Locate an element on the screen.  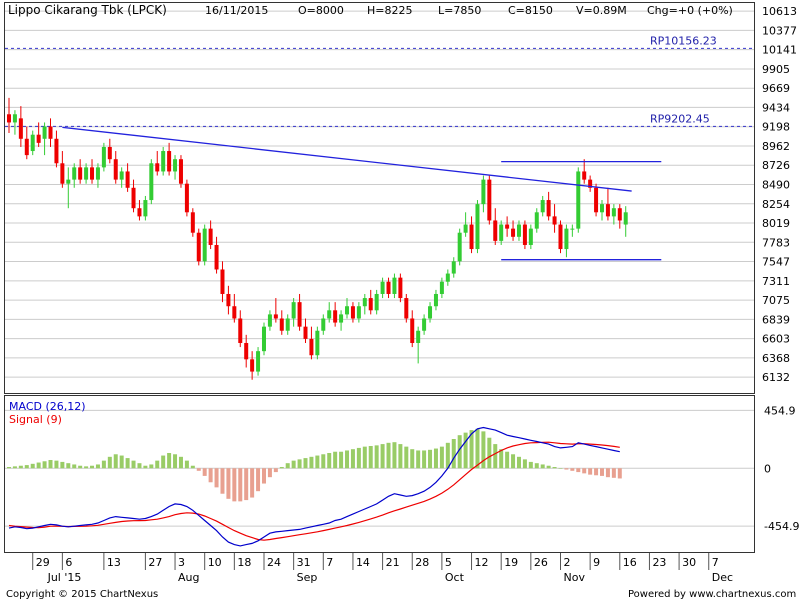
price-tick-label: 10613 is located at coordinates (779, 11).